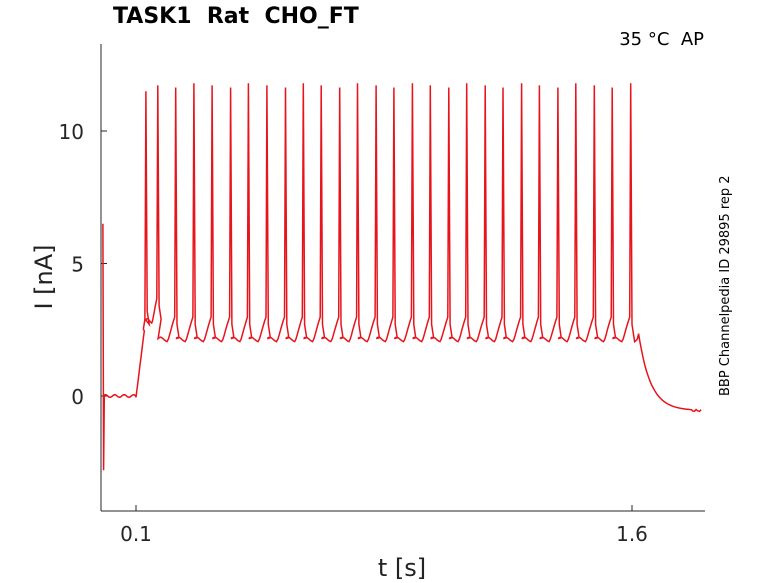 This screenshot has height=583, width=778. I want to click on y-tick-label: 0, so click(77, 397).